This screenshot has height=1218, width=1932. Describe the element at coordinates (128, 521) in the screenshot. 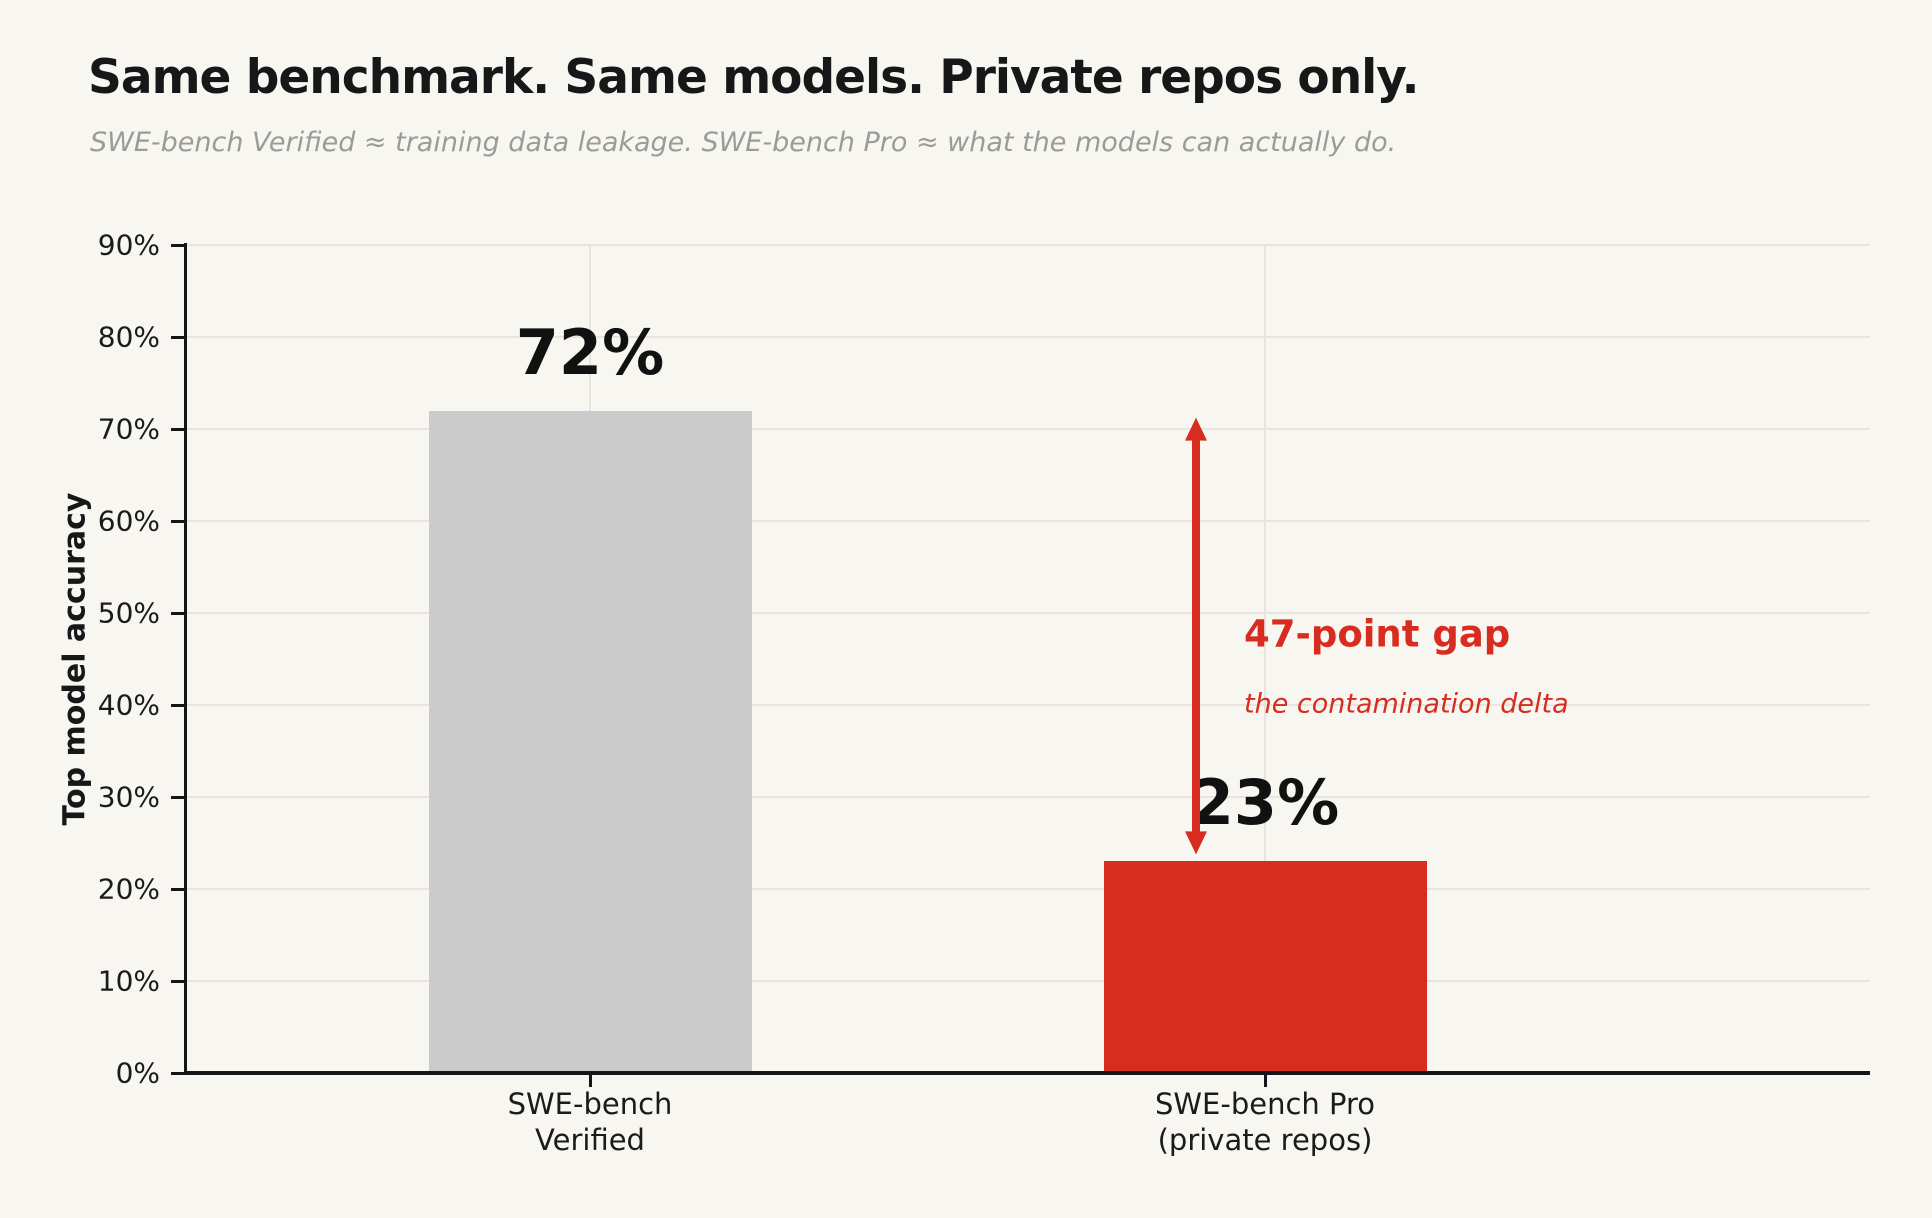

I see `y-tick-label: 60%` at that location.